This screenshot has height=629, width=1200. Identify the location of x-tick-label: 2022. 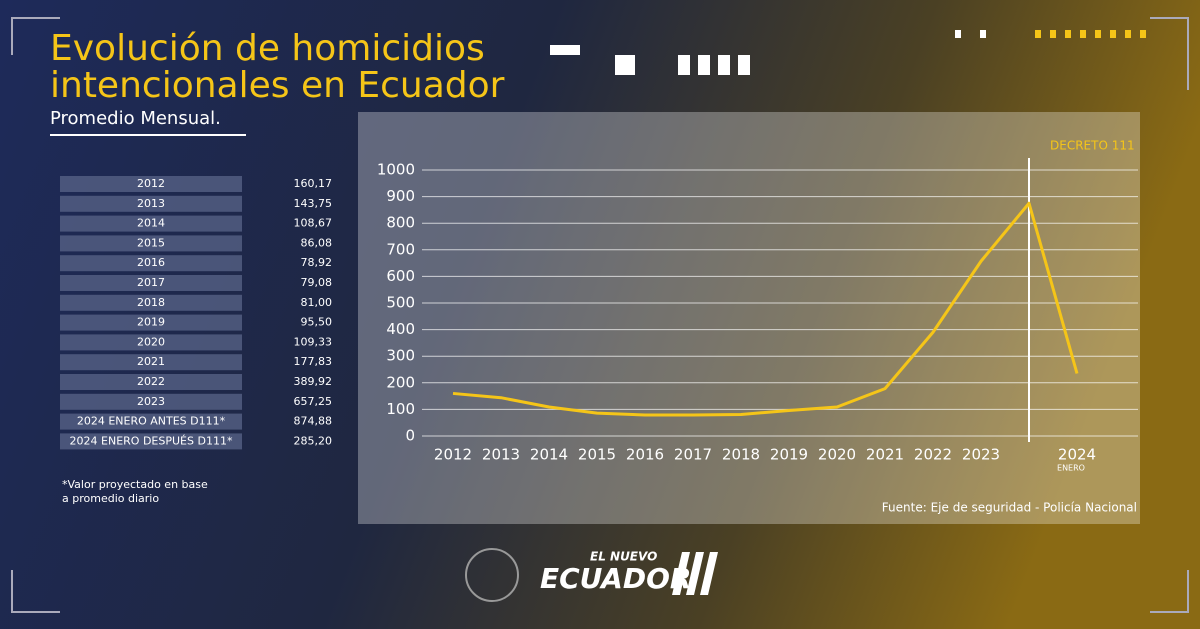
(933, 455).